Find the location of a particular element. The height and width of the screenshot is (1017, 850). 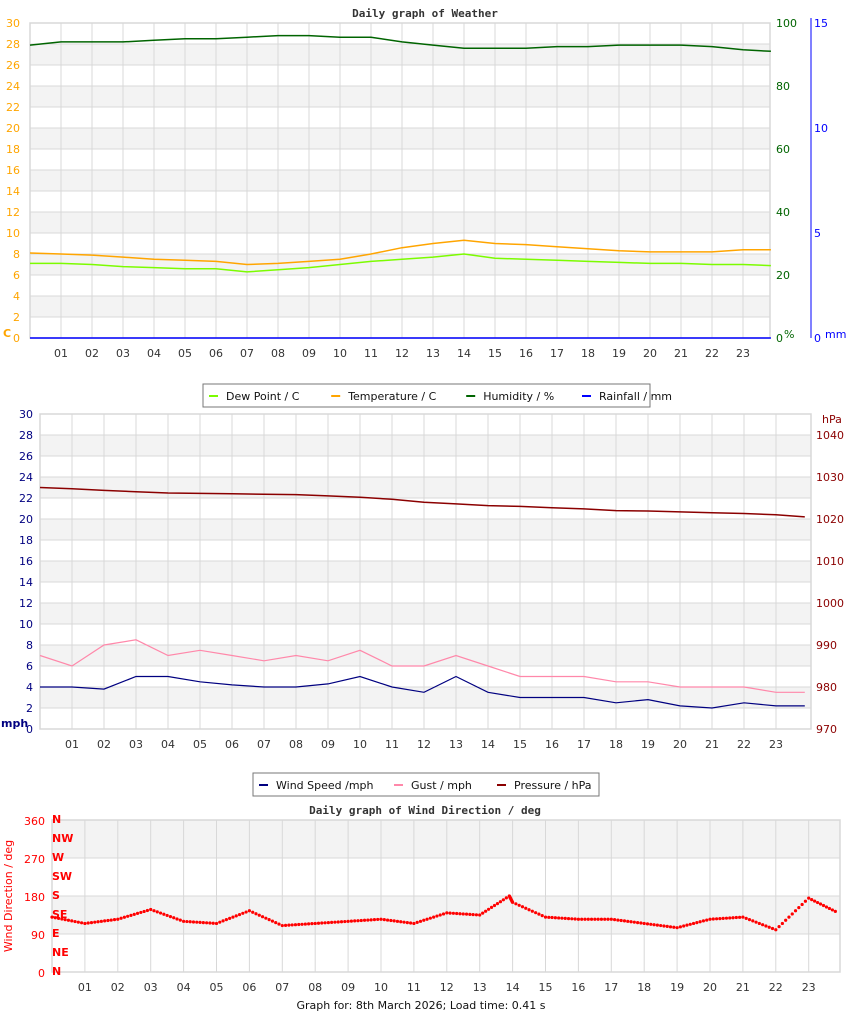

x-tick-label: 15 is located at coordinates (546, 987).